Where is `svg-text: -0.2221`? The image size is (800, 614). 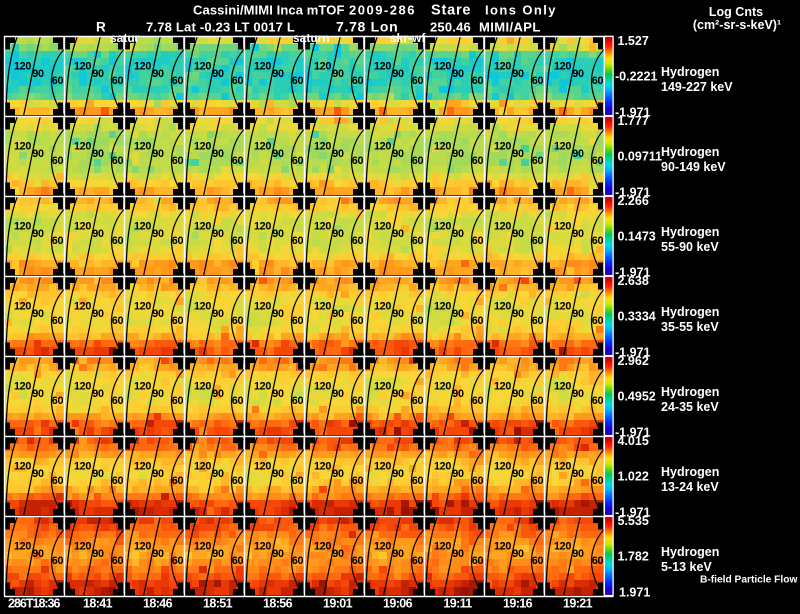
svg-text: -0.2221 is located at coordinates (636, 77).